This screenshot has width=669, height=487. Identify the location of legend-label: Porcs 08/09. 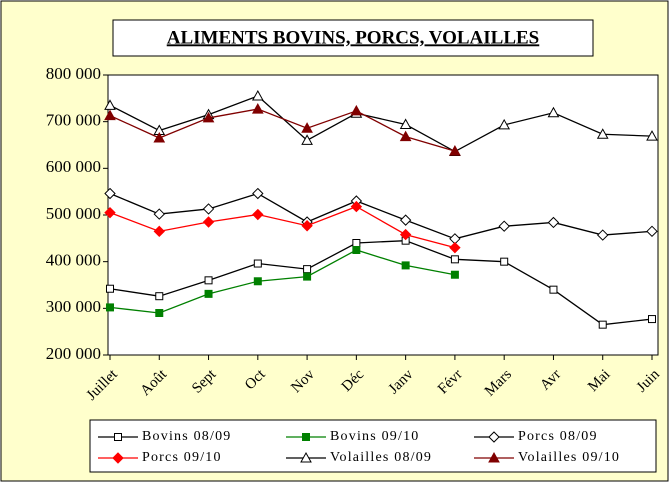
(558, 436).